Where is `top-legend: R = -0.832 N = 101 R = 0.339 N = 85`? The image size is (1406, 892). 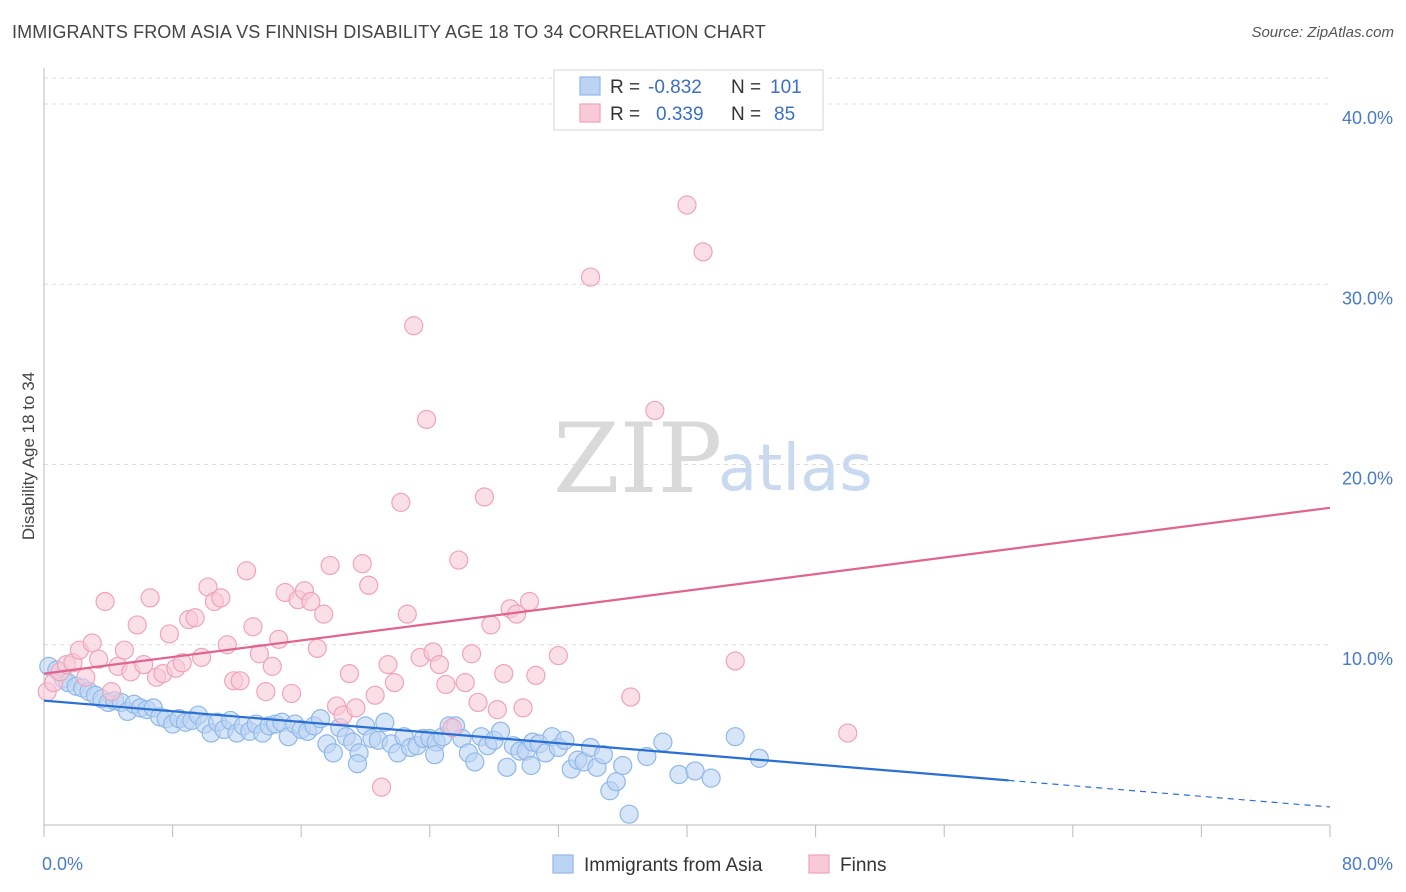 top-legend: R = -0.832 N = 101 R = 0.339 N = 85 is located at coordinates (688, 100).